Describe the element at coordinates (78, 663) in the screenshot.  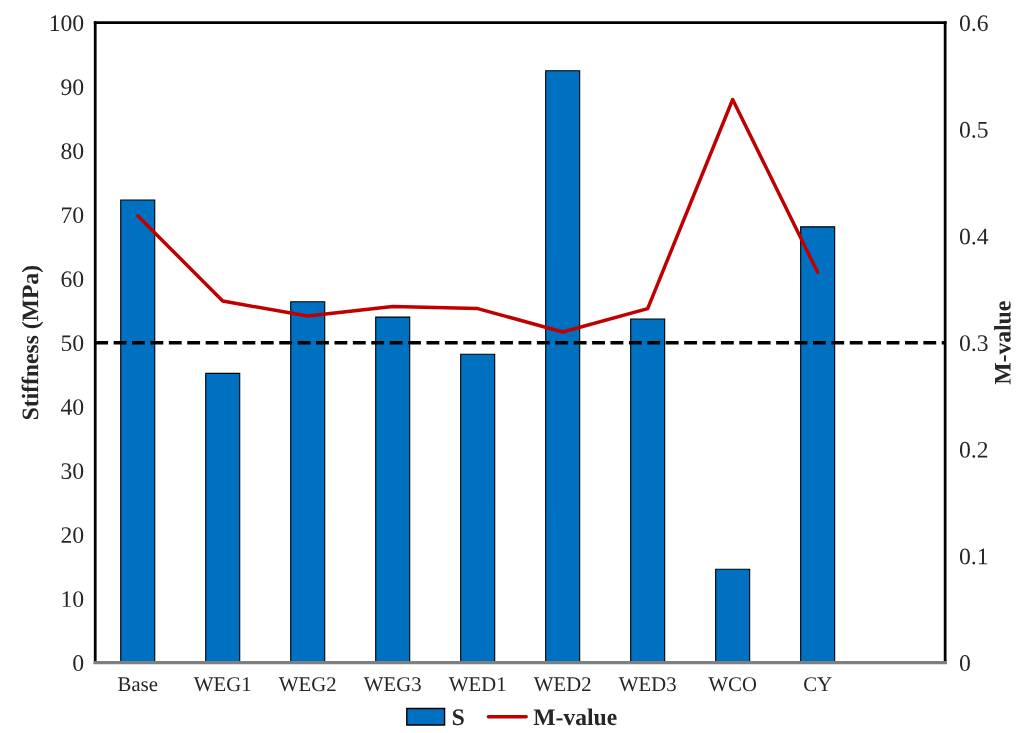
I see `y-tick-label: 0` at that location.